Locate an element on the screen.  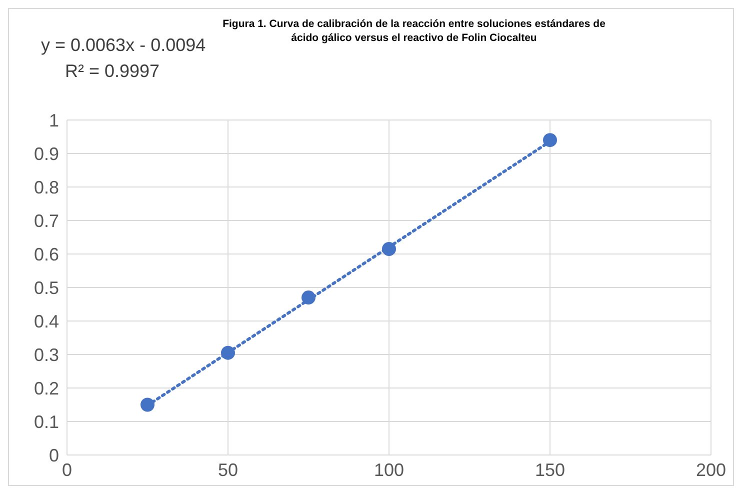
y-tick-label: 0 is located at coordinates (53, 455).